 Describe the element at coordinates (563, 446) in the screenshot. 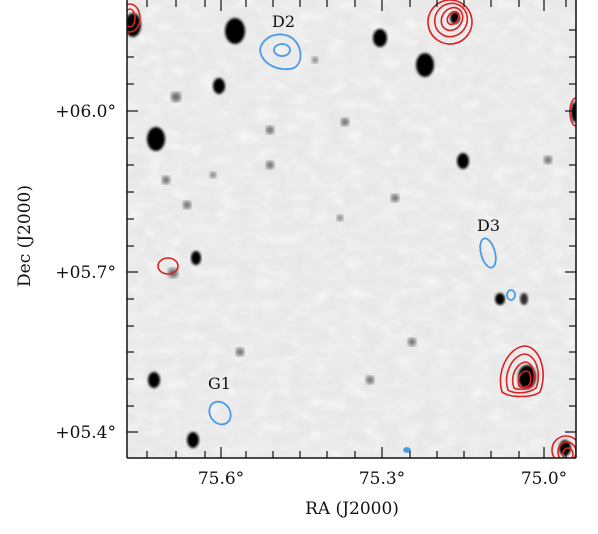

I see `red-contour-group-bottomright` at that location.